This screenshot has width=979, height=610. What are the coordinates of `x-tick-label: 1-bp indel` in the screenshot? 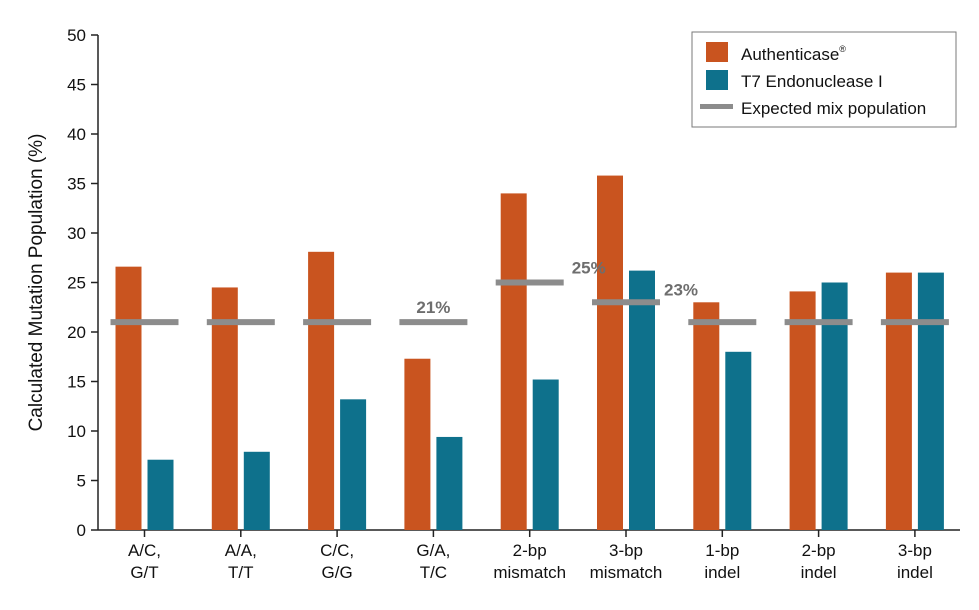 It's located at (722, 561).